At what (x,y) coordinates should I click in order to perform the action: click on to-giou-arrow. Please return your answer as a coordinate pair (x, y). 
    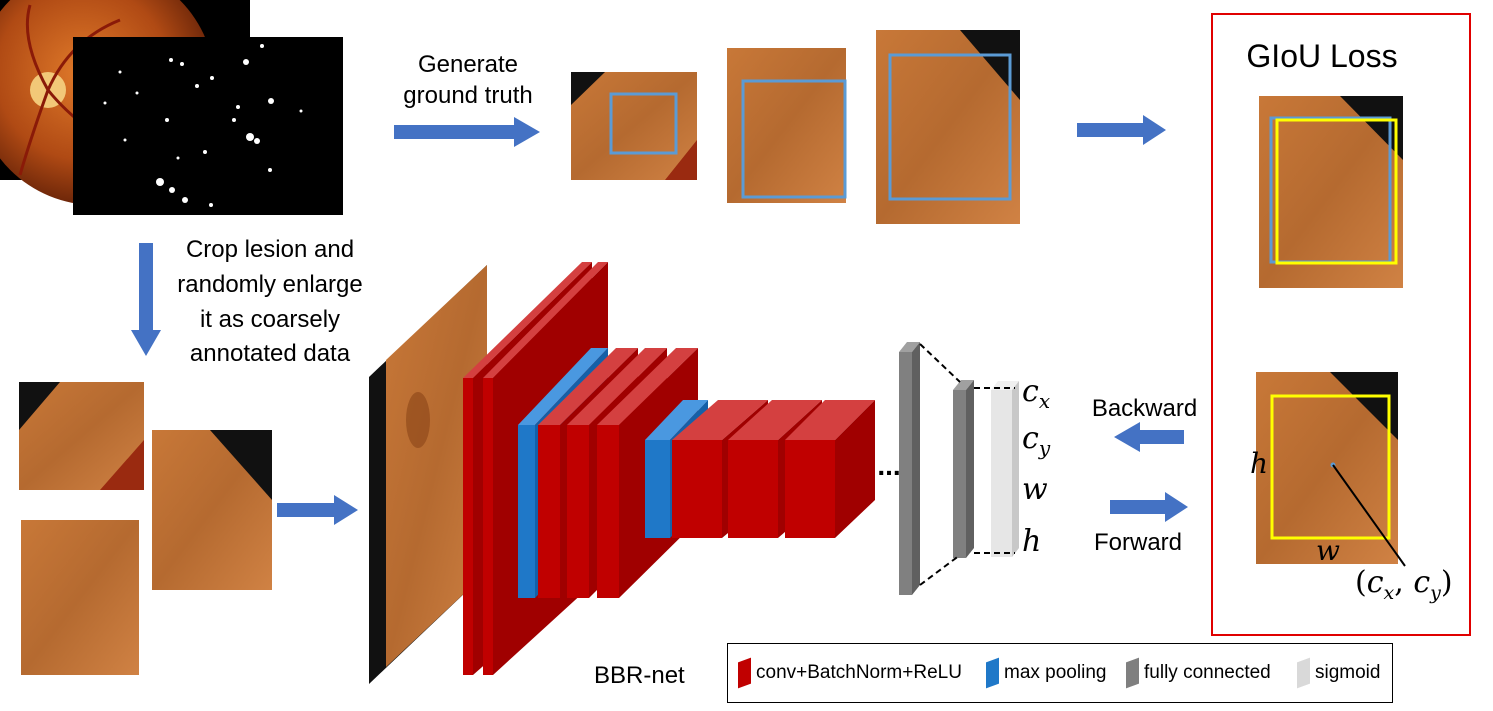
    Looking at the image, I should click on (1121, 130).